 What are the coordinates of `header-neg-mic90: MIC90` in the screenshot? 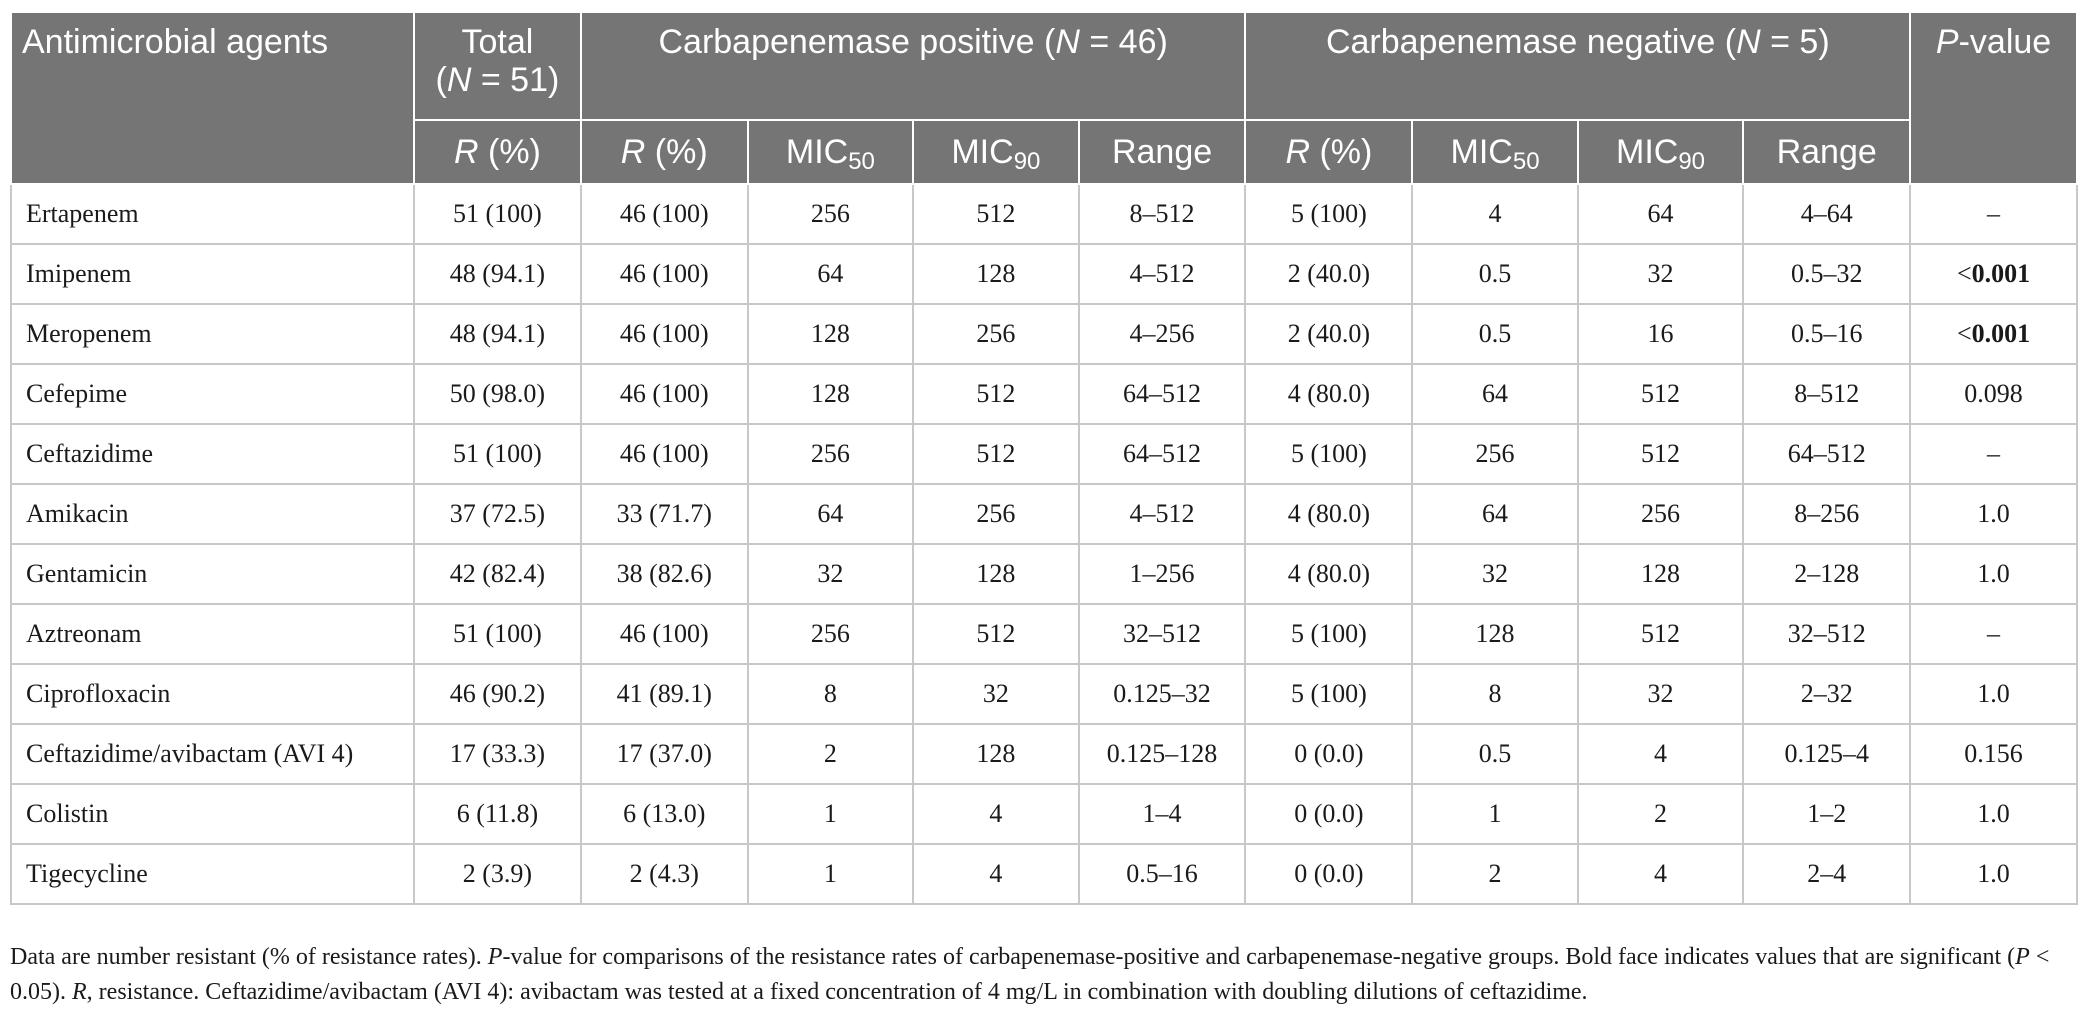 It's located at (1660, 152).